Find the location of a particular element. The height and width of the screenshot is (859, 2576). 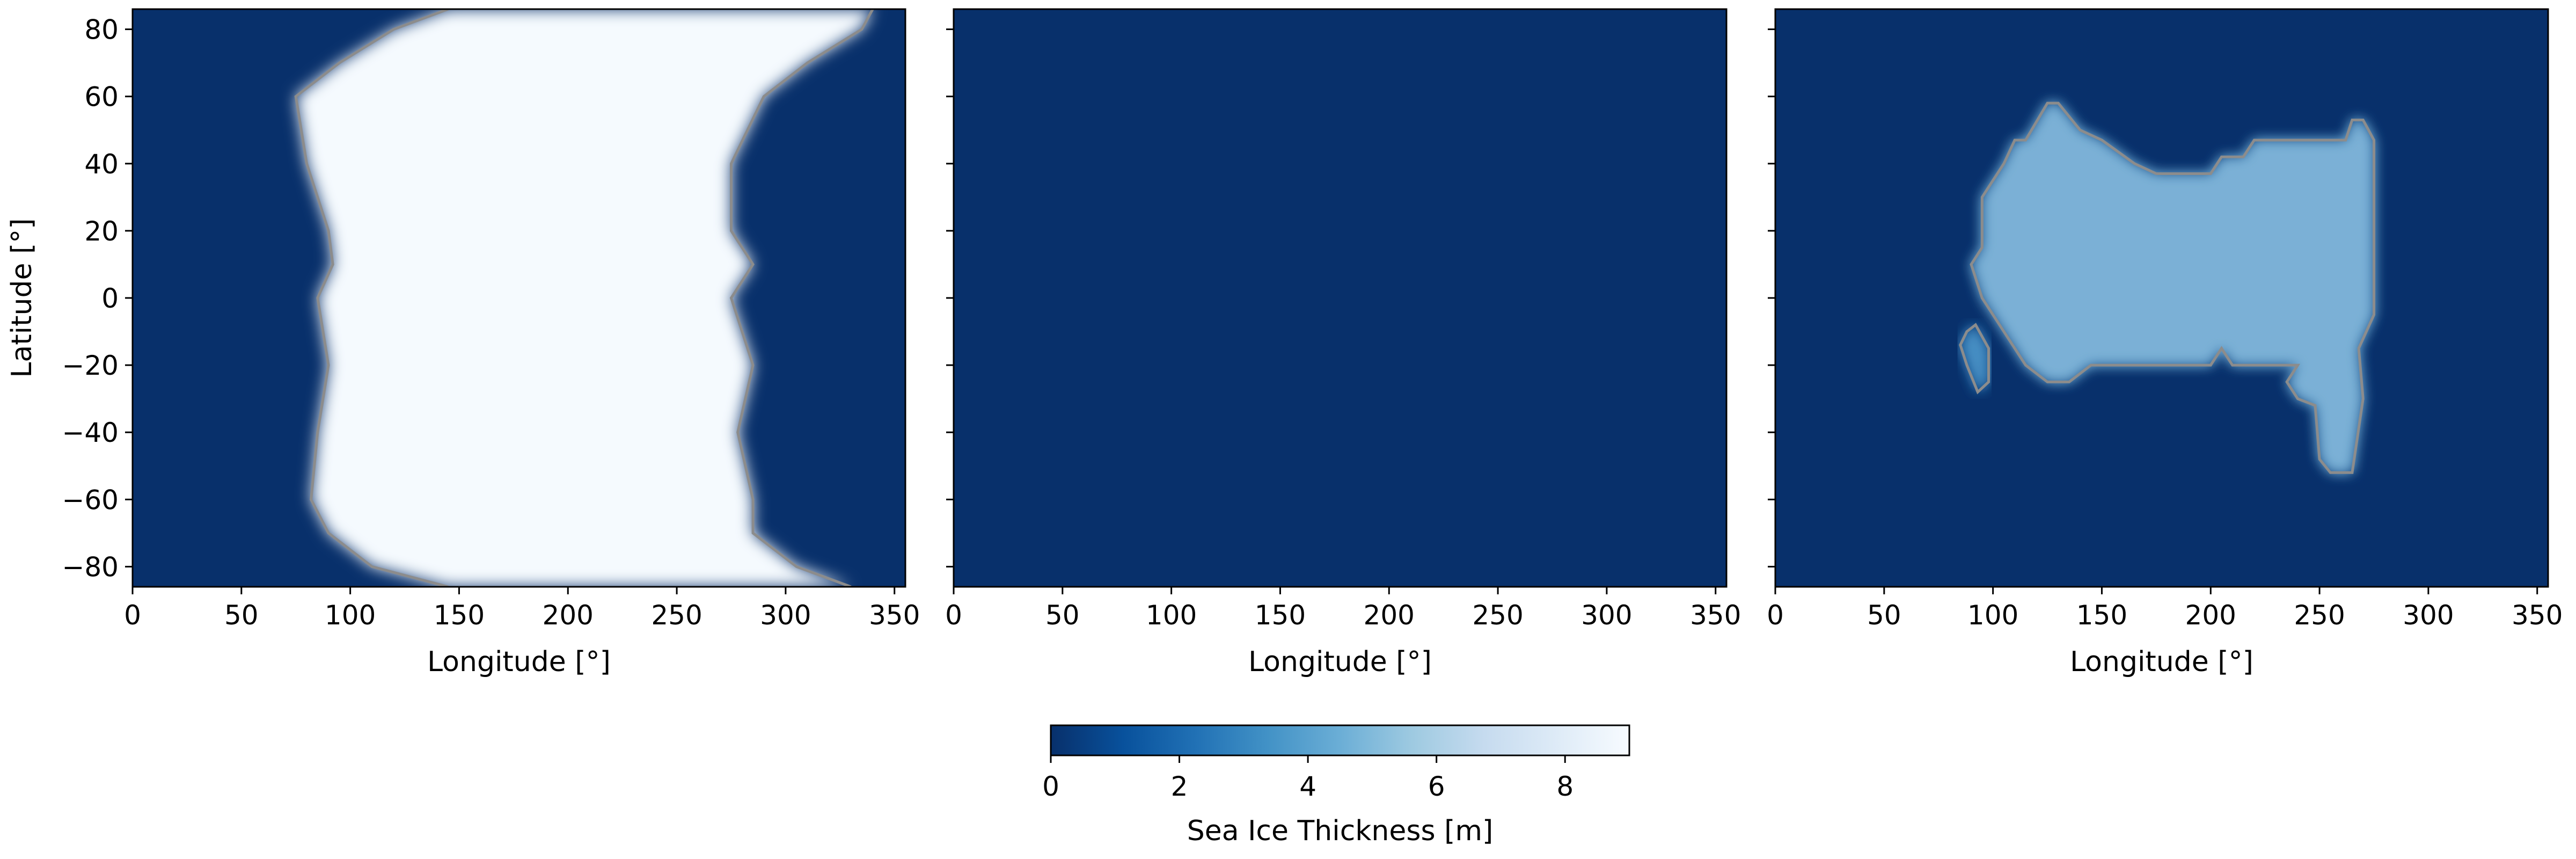

colorbar-gradient is located at coordinates (1340, 740).